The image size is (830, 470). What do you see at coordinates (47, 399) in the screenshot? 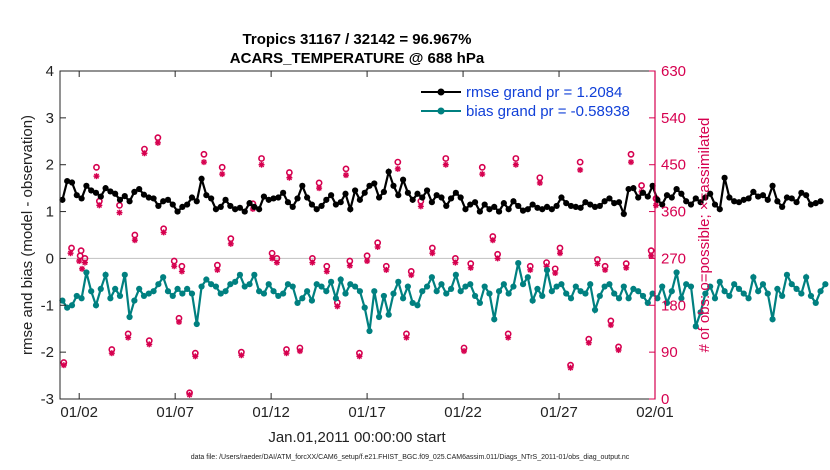
I see `y-tick-label: -3` at bounding box center [47, 399].